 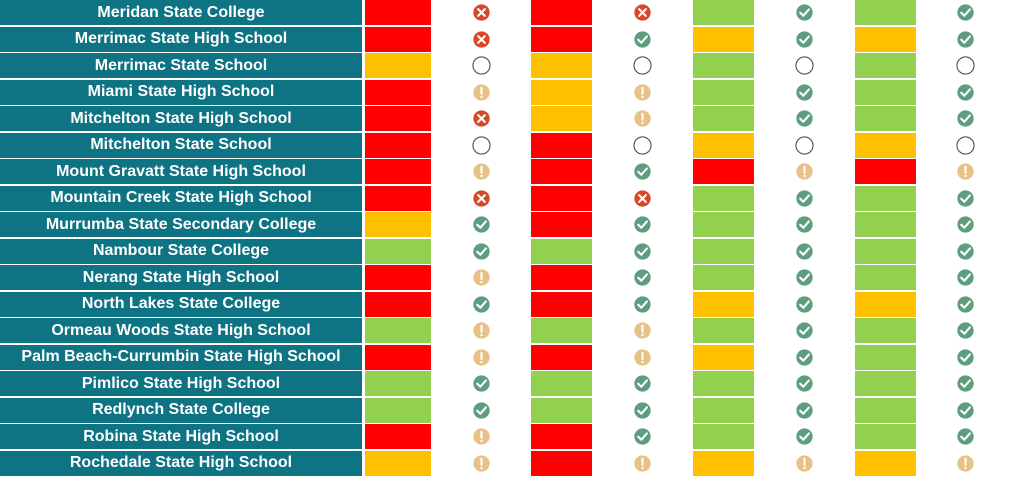 I want to click on school-name-cell: Pimlico State High School, so click(x=181, y=383).